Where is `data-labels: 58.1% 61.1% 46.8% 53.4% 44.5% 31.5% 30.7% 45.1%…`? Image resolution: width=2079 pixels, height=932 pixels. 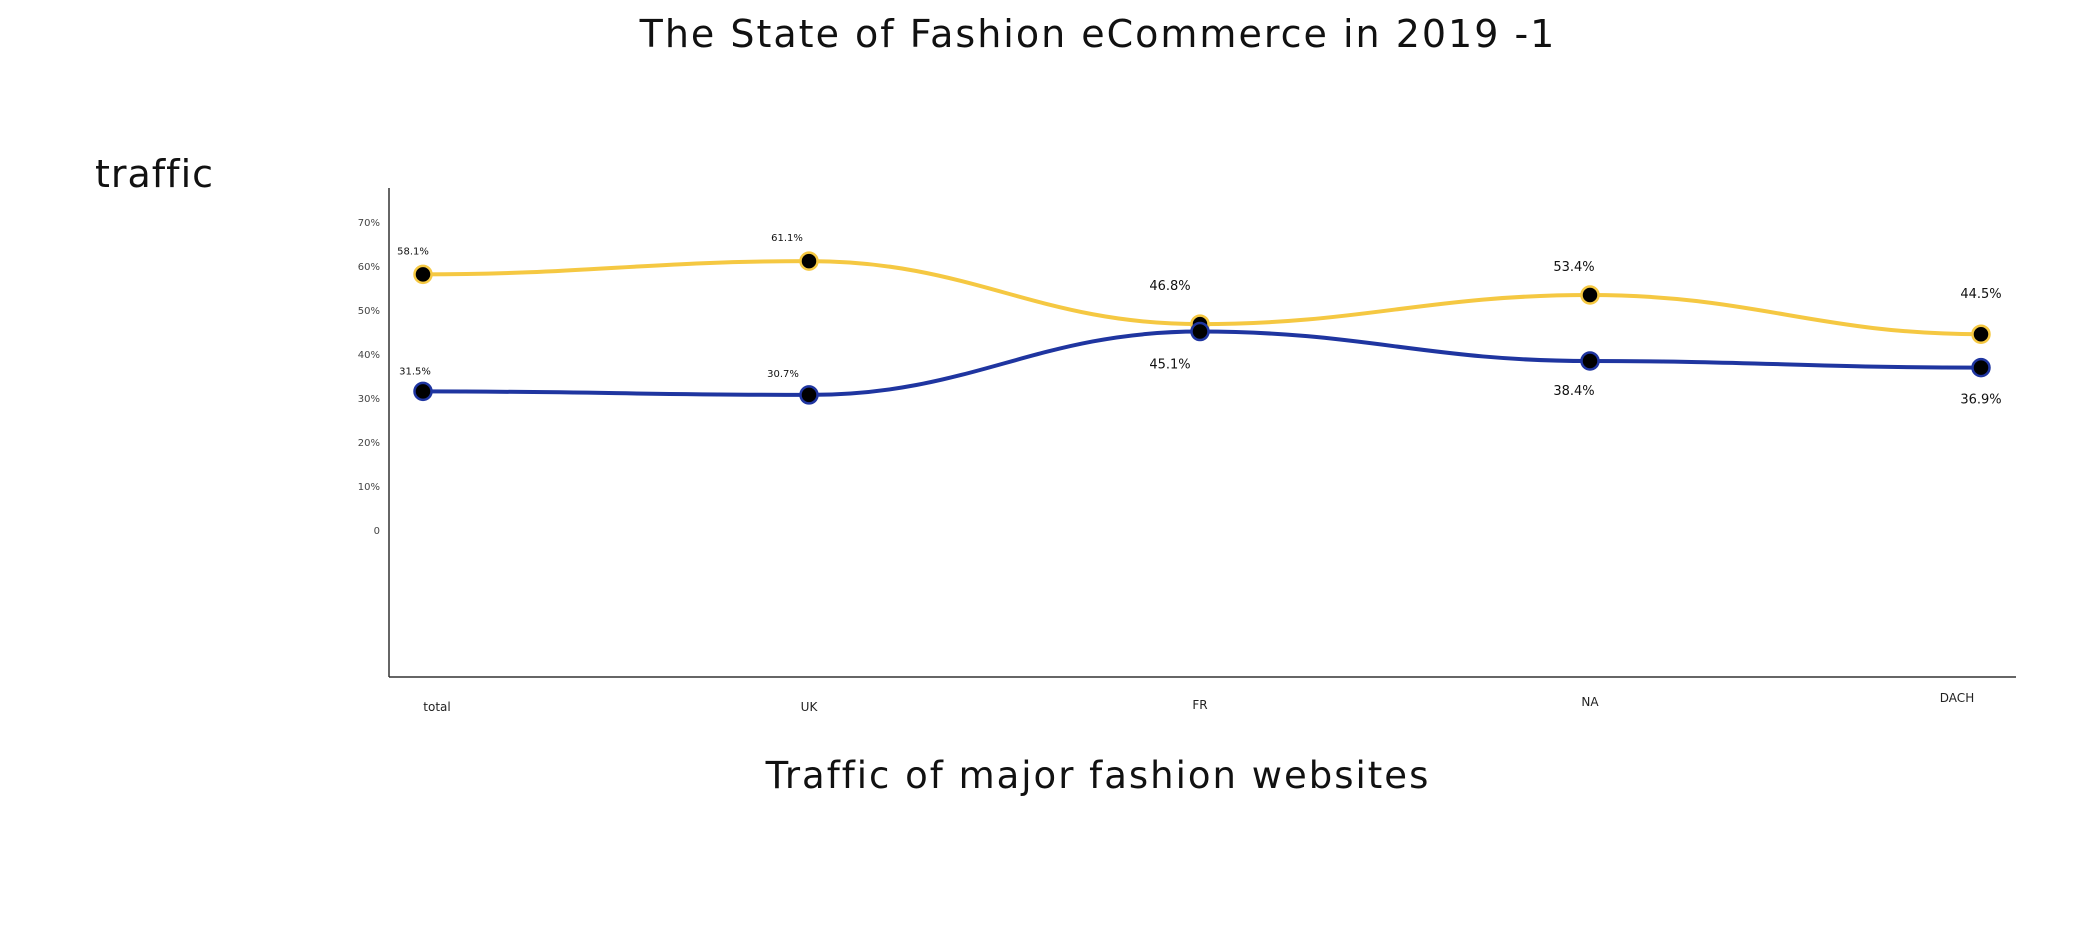
data-labels: 58.1% 61.1% 46.8% 53.4% 44.5% 31.5% 30.7% 45.1%… is located at coordinates (1199, 320).